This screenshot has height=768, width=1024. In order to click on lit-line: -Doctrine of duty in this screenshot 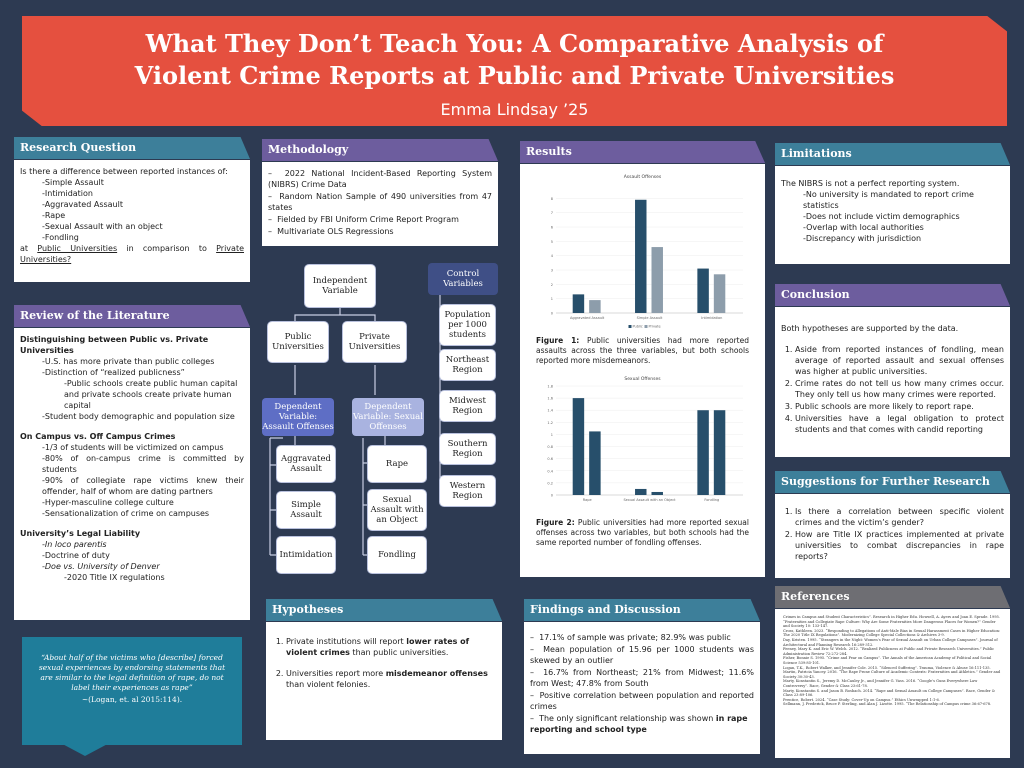, I will do `click(76, 555)`.